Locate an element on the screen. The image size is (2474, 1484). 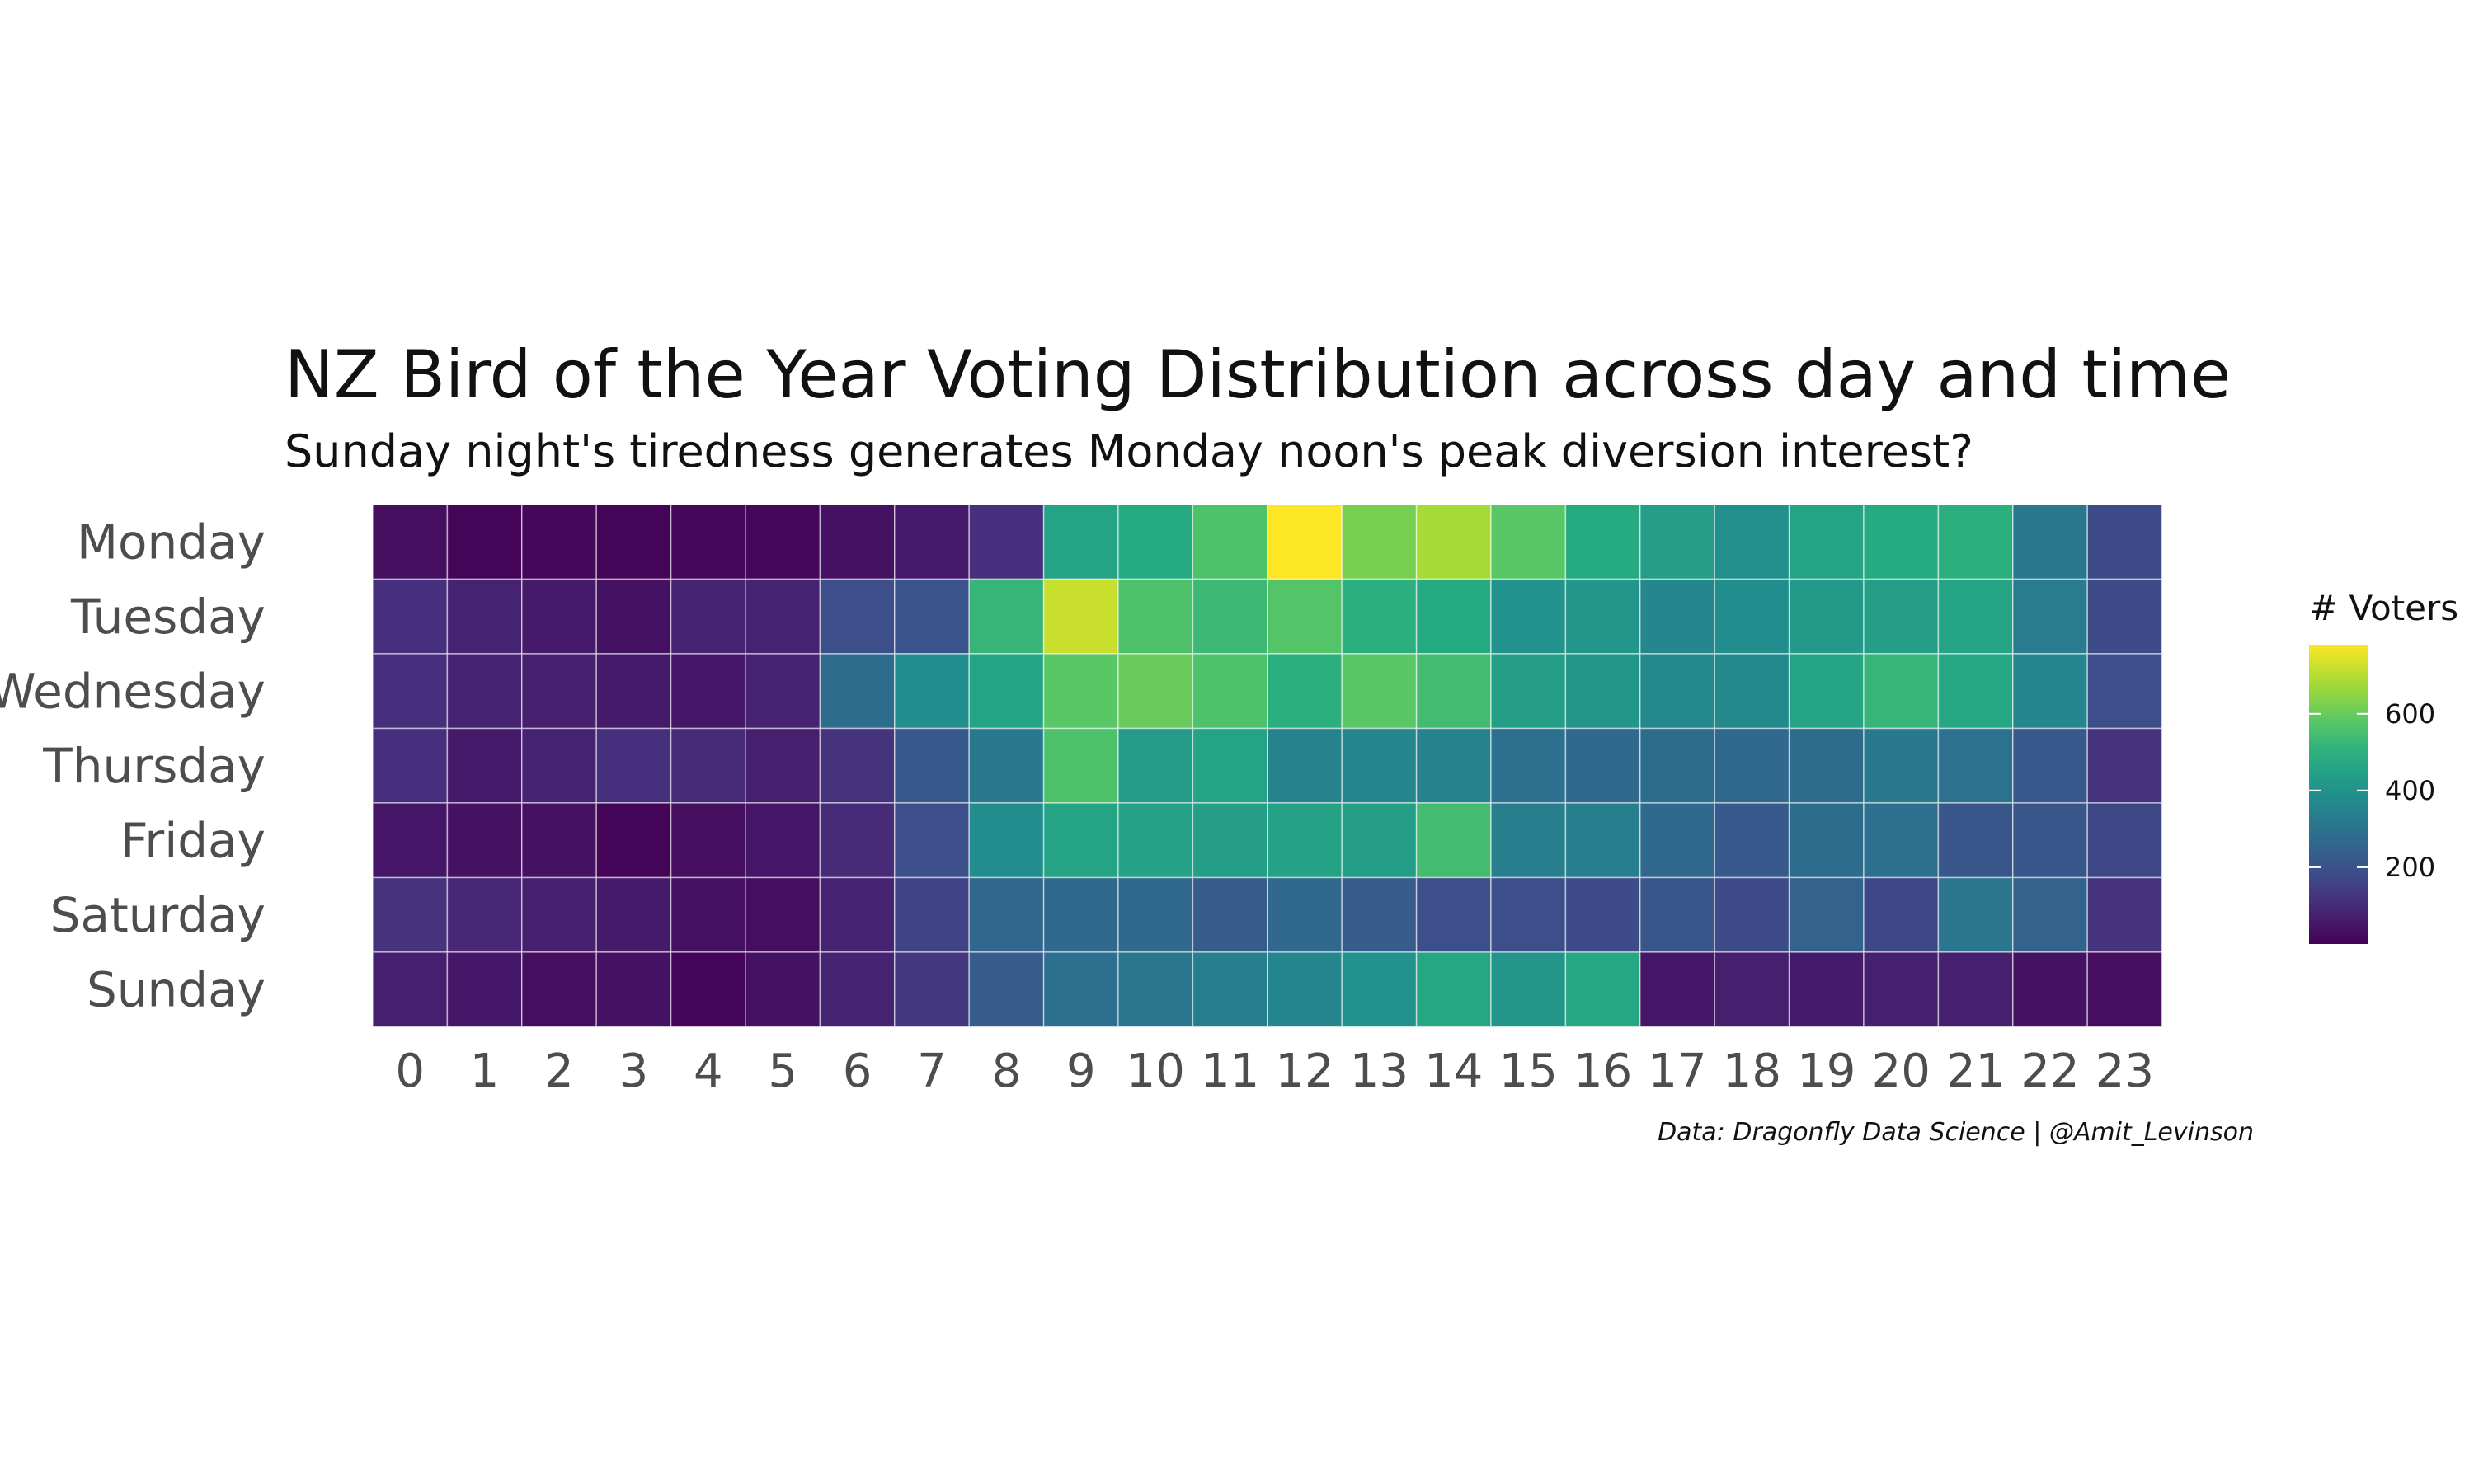
legend-title: # Voters is located at coordinates (2383, 608).